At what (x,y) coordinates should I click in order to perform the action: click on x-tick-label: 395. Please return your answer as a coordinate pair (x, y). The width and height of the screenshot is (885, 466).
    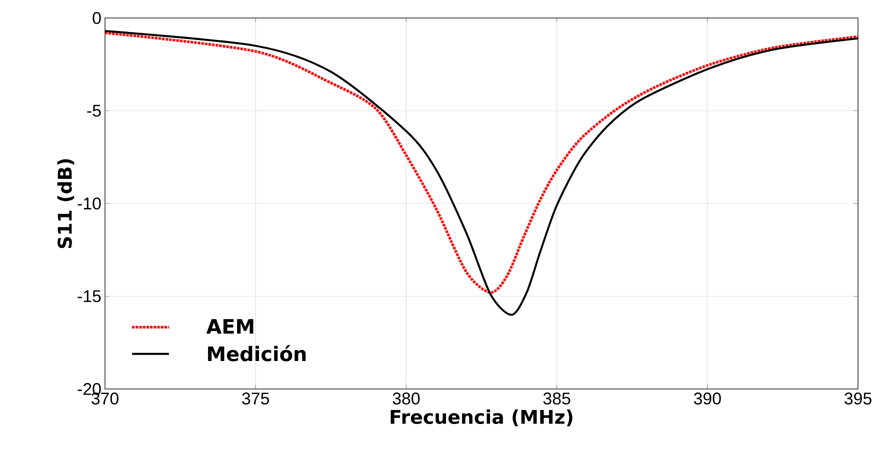
    Looking at the image, I should click on (858, 398).